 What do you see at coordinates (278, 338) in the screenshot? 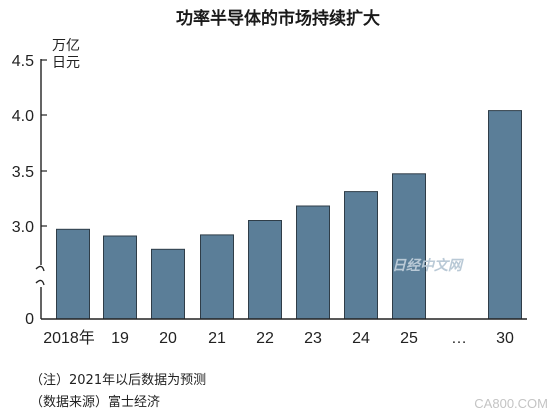
I see `category-labels: 2018年 19 20 21 22 23 24 25 30` at bounding box center [278, 338].